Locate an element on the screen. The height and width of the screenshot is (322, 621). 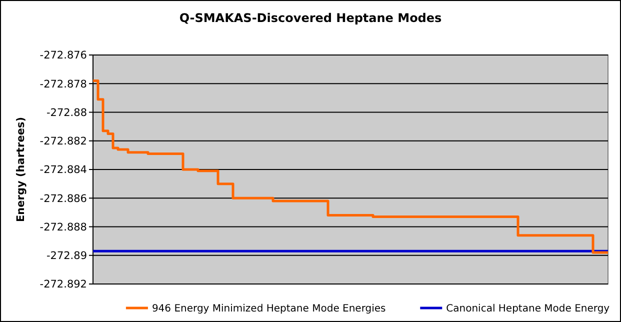
y-tick-label: -272.88 is located at coordinates (66, 112).